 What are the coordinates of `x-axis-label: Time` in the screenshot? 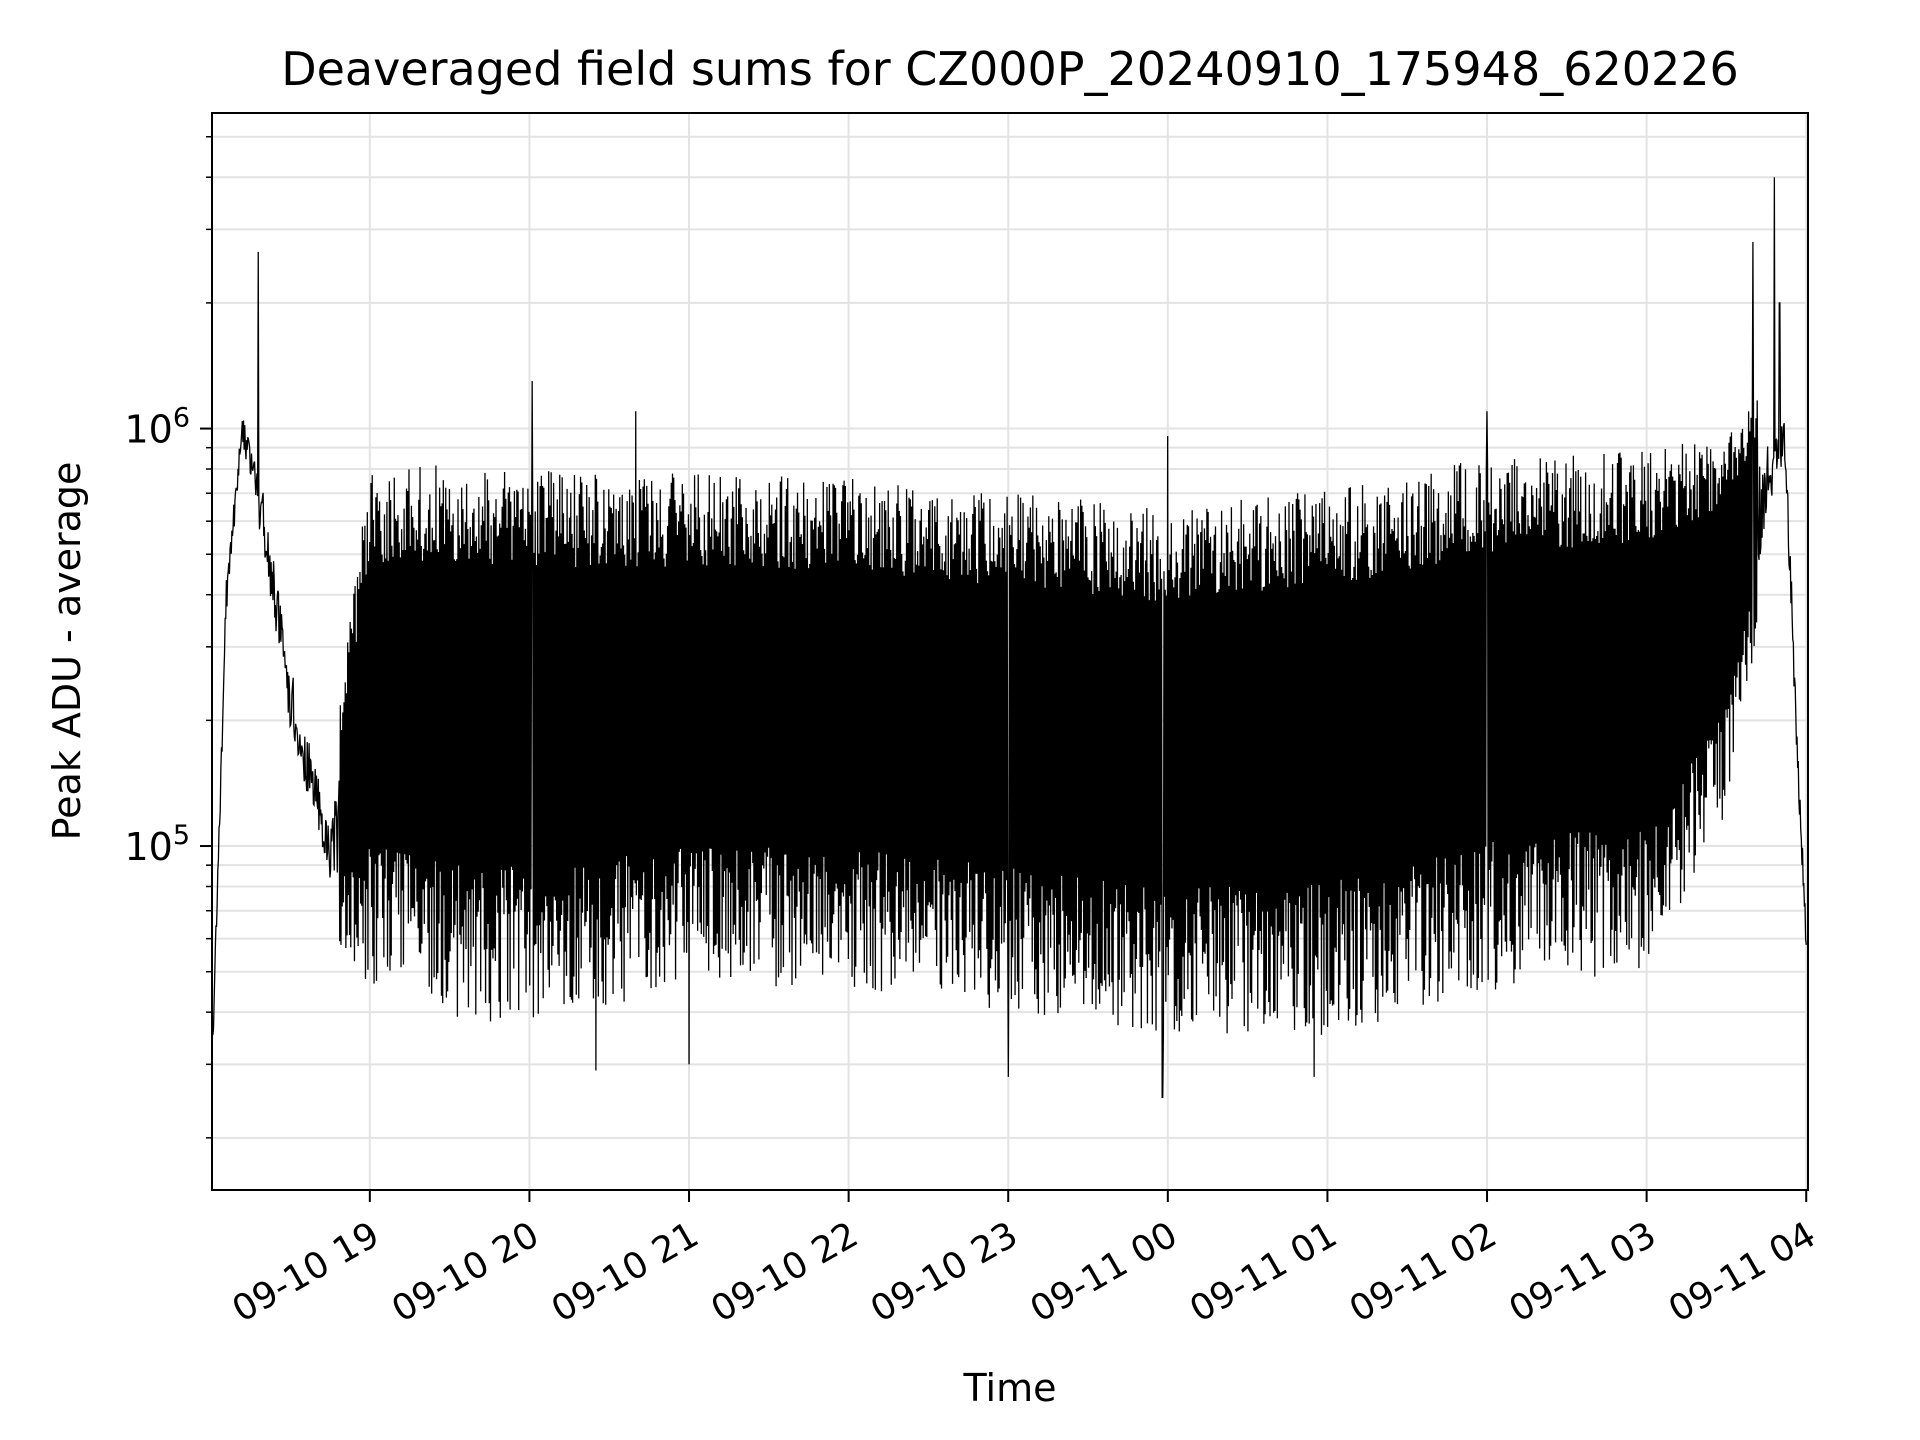 It's located at (1010, 1388).